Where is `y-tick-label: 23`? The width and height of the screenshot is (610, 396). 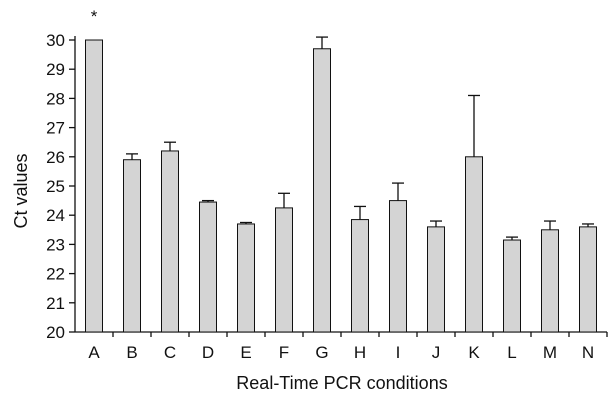 y-tick-label: 23 is located at coordinates (55, 244).